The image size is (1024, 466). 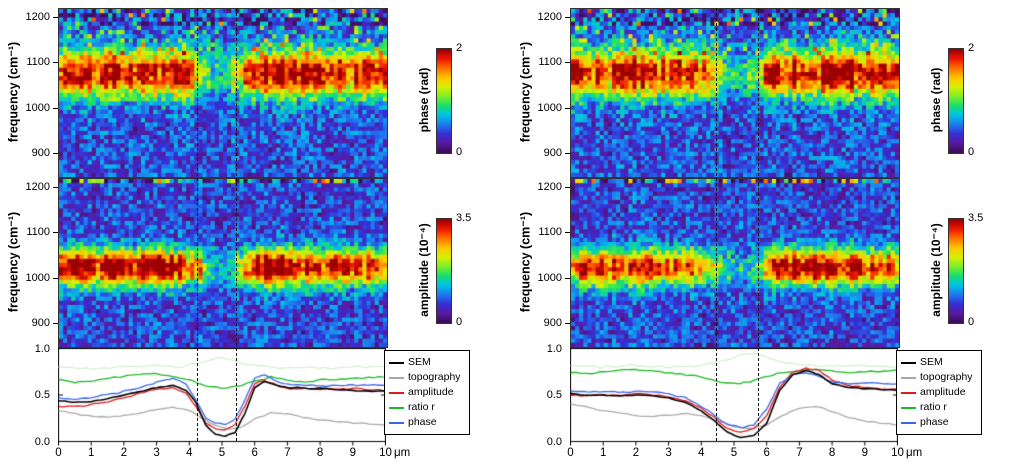 I want to click on phase-heatmap-right, so click(x=735, y=93).